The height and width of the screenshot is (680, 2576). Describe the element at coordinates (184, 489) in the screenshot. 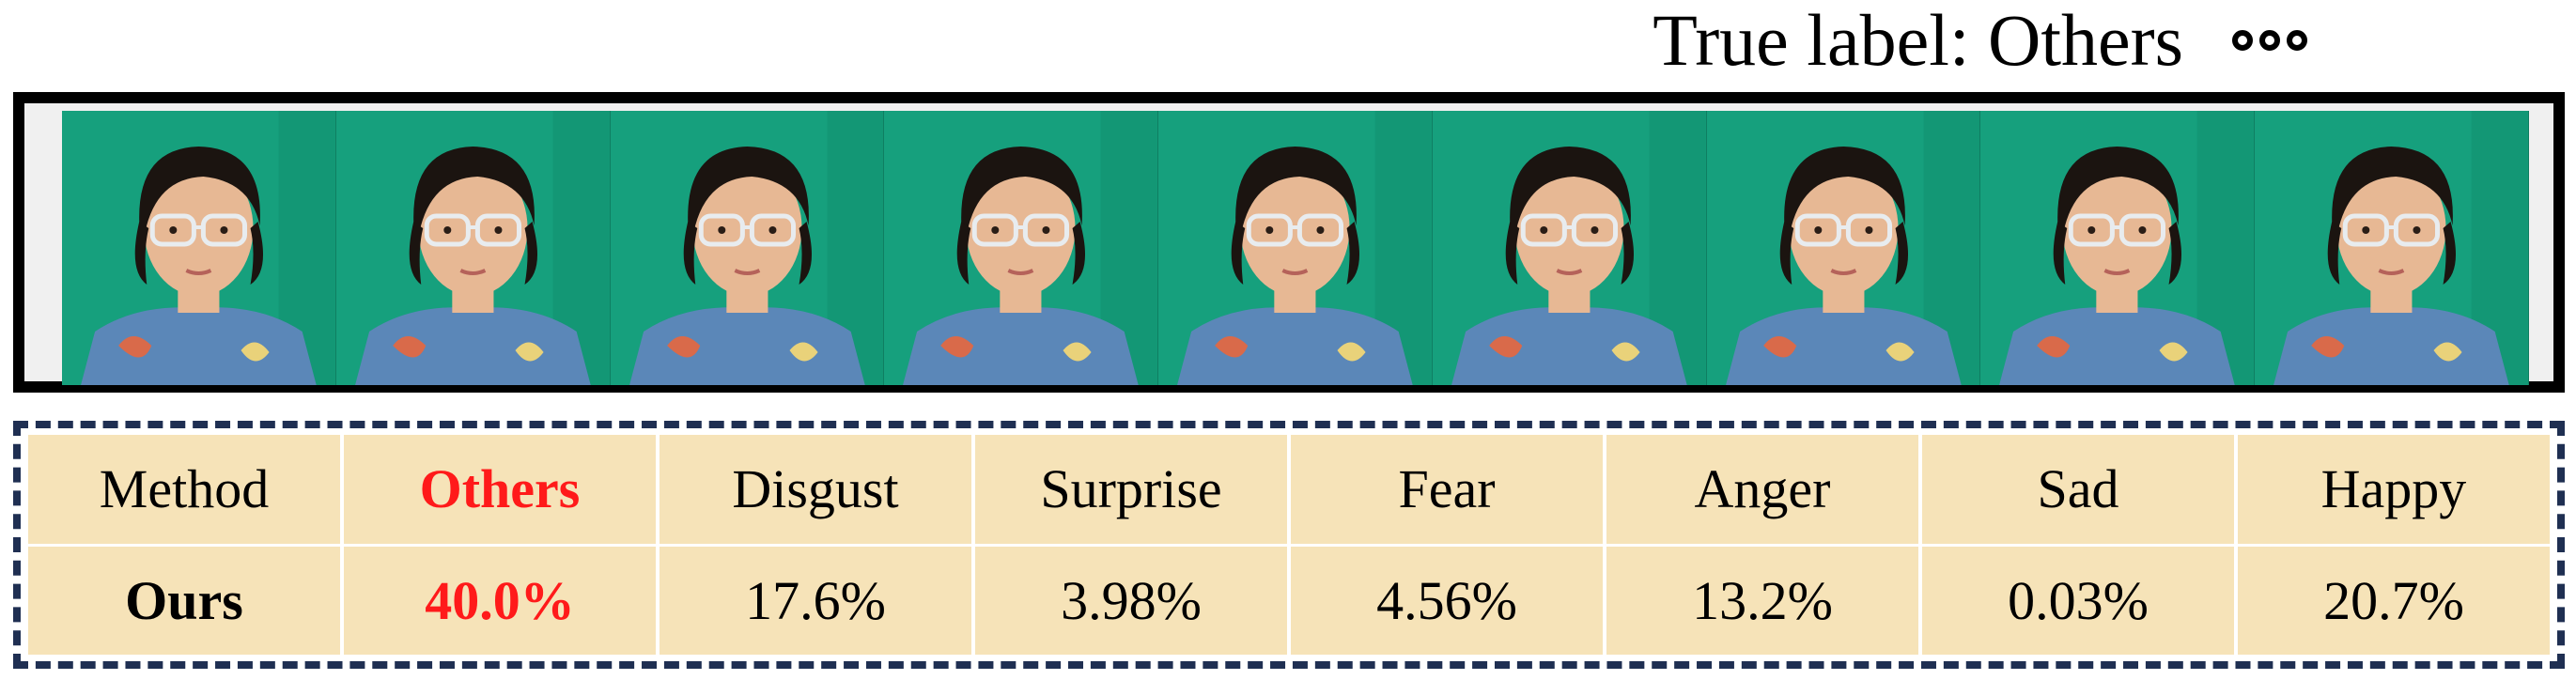

I see `header-method: Method` at that location.